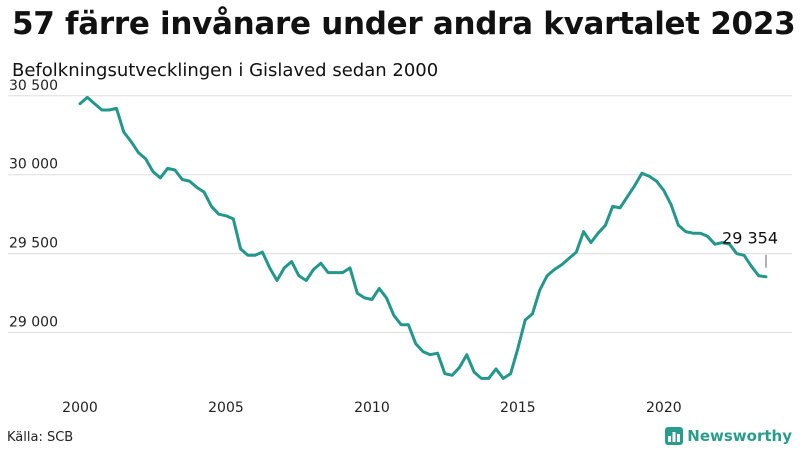 This screenshot has width=800, height=450. Describe the element at coordinates (664, 408) in the screenshot. I see `x-tick-label: 2020` at that location.